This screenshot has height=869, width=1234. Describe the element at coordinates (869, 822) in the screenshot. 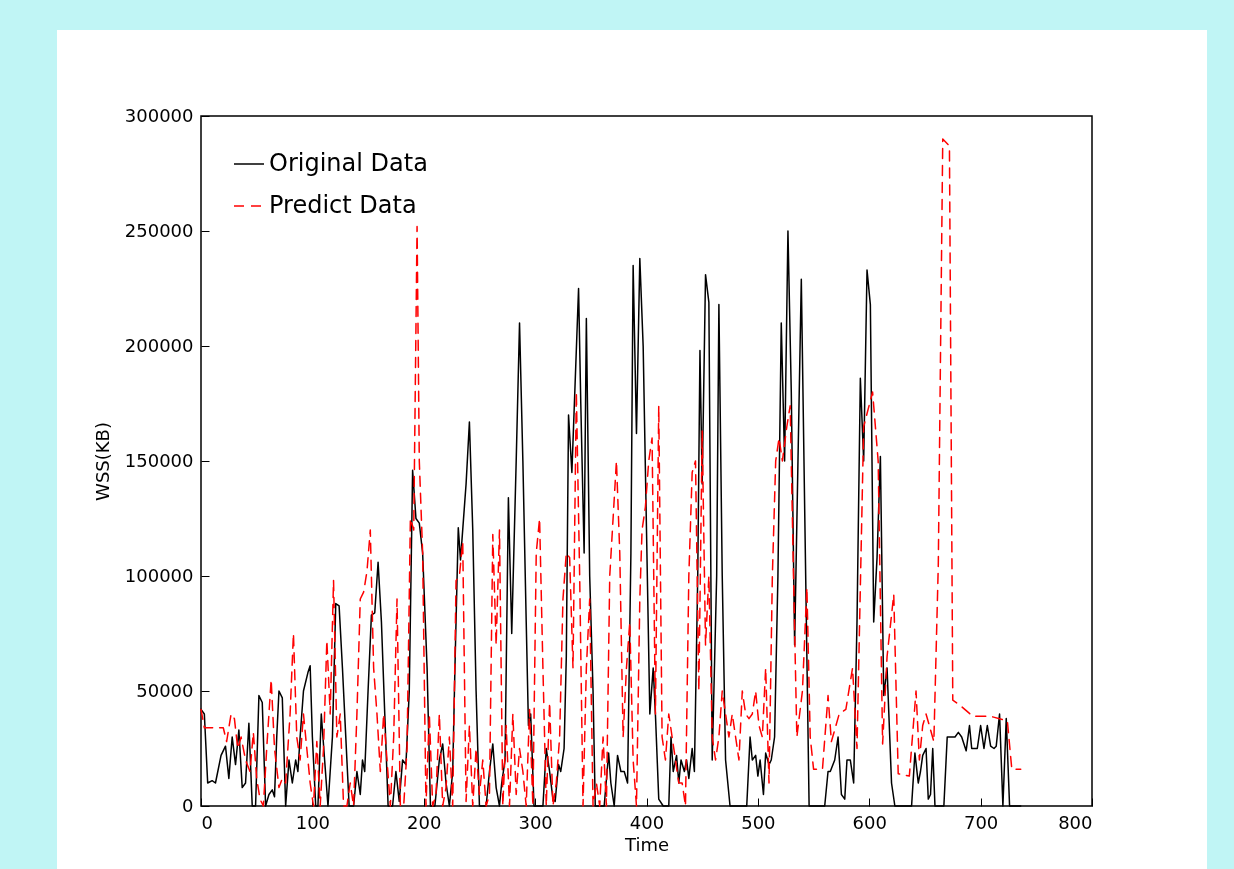

I see `x-tick-label: 600` at that location.